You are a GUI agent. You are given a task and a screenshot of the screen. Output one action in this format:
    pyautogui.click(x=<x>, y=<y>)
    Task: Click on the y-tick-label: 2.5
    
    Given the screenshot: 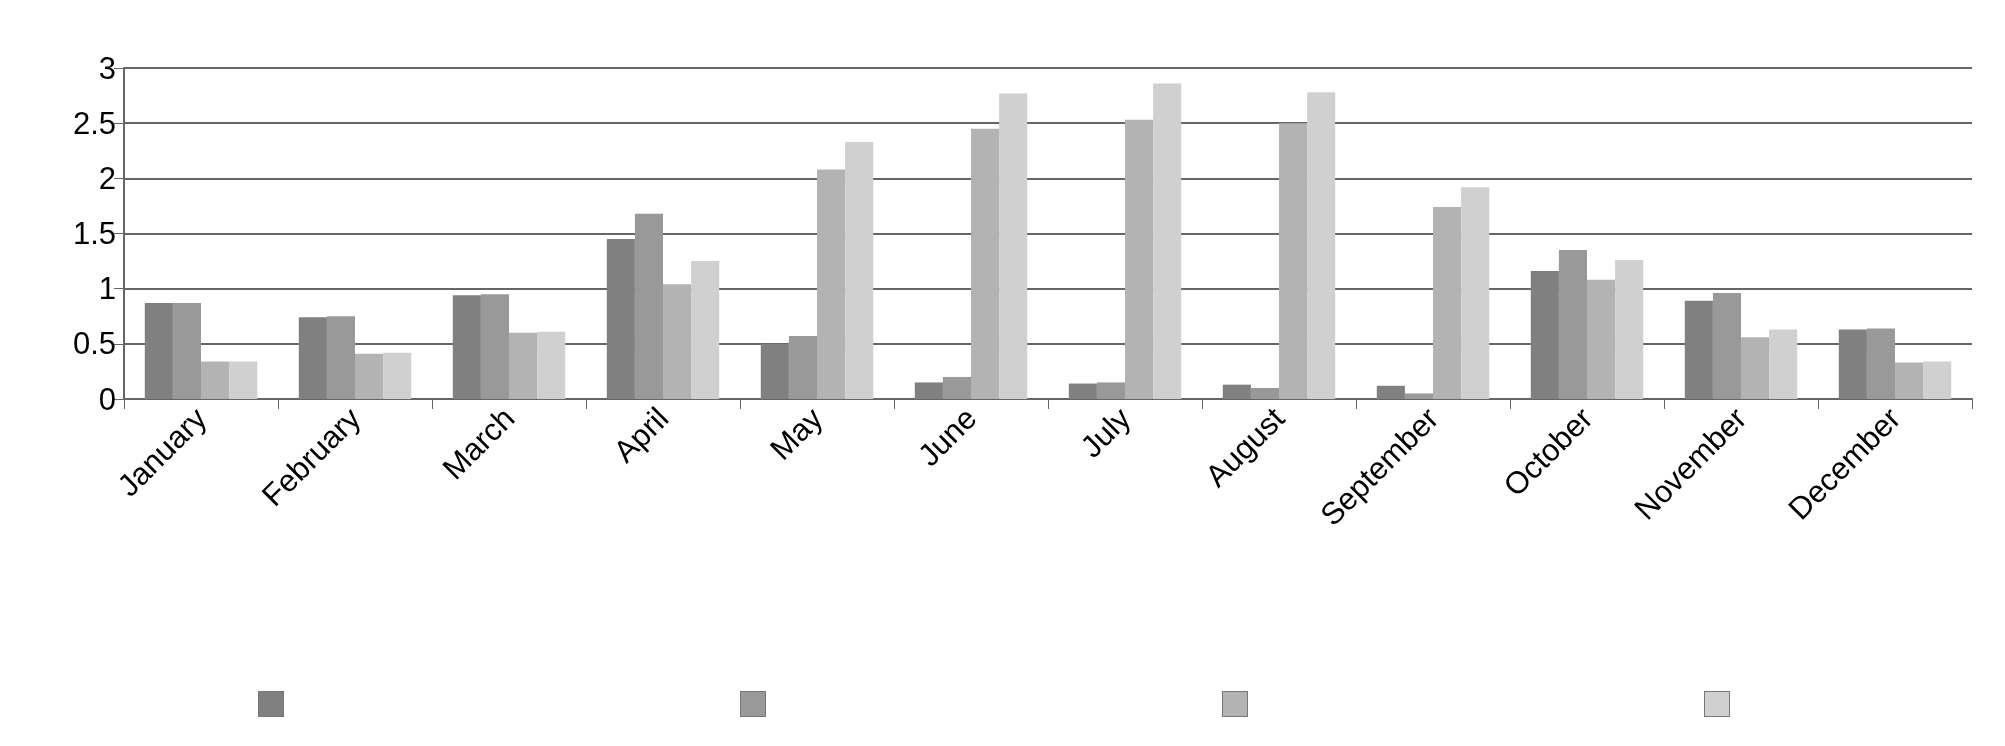 What is the action you would take?
    pyautogui.click(x=94, y=123)
    